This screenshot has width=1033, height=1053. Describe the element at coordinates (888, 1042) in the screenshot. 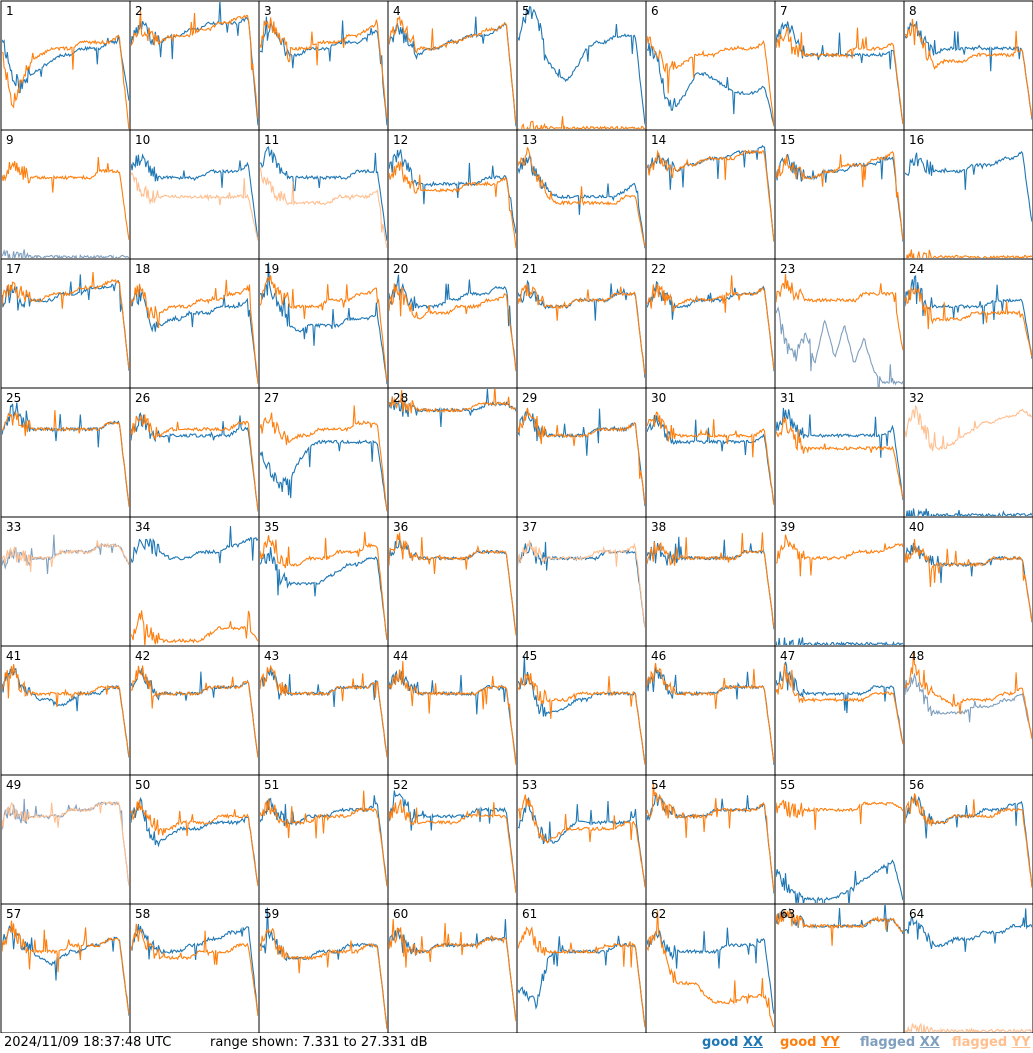

I see `legend-quality: flagged` at that location.